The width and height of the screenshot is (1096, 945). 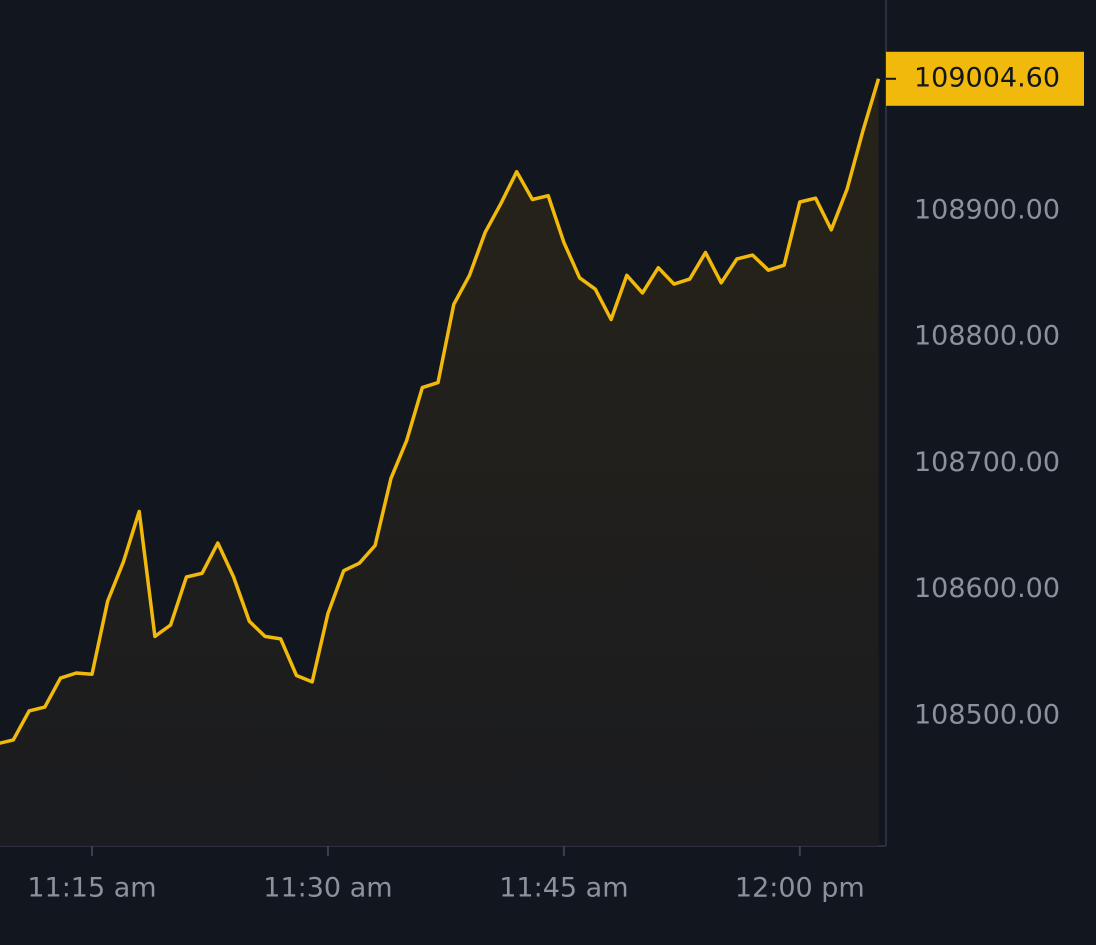 I want to click on y-tick-label: 108900.00, so click(x=987, y=209).